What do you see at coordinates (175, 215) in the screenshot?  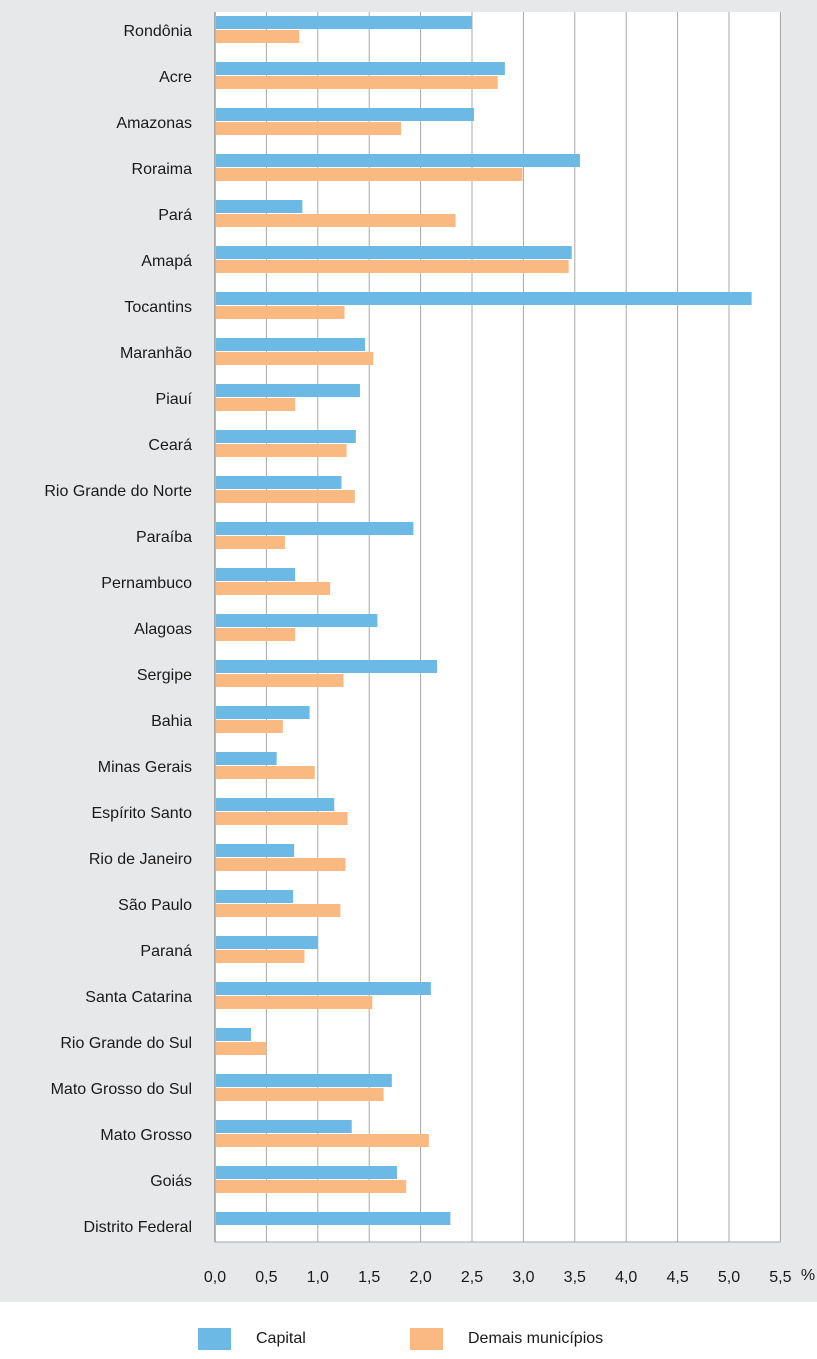 I see `category-label: Pará` at bounding box center [175, 215].